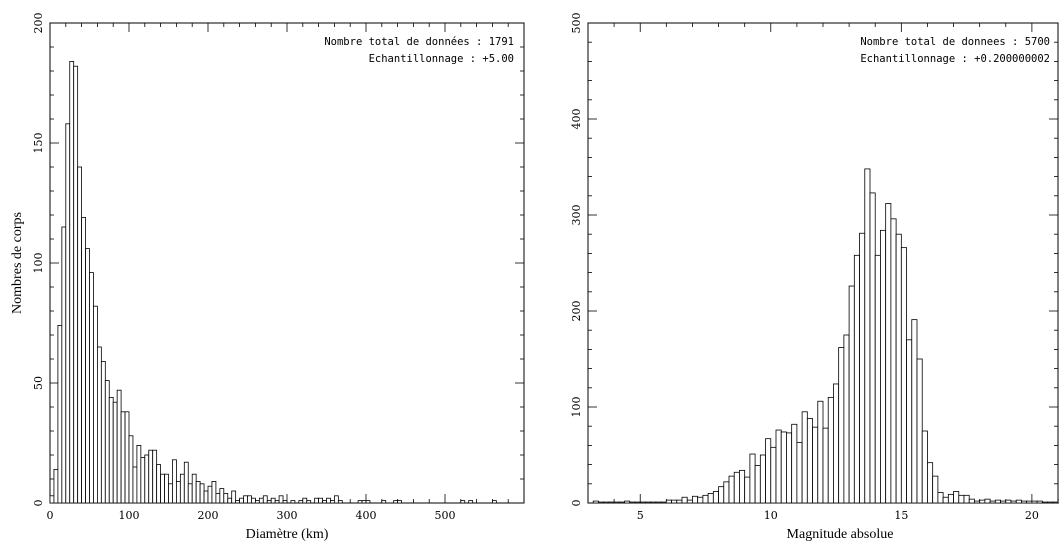 The image size is (1059, 550). What do you see at coordinates (576, 503) in the screenshot?
I see `y-tick-label: 0` at bounding box center [576, 503].